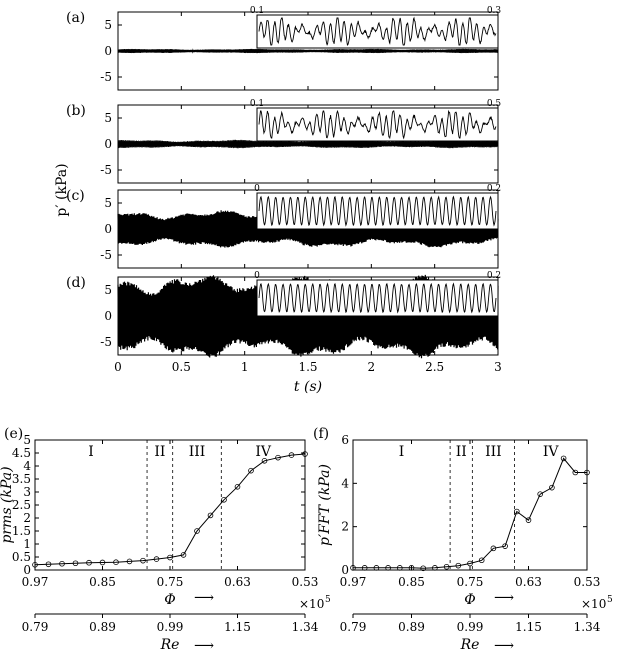 The height and width of the screenshot is (652, 626). I want to click on ytick-label: 3.5, so click(21, 479).